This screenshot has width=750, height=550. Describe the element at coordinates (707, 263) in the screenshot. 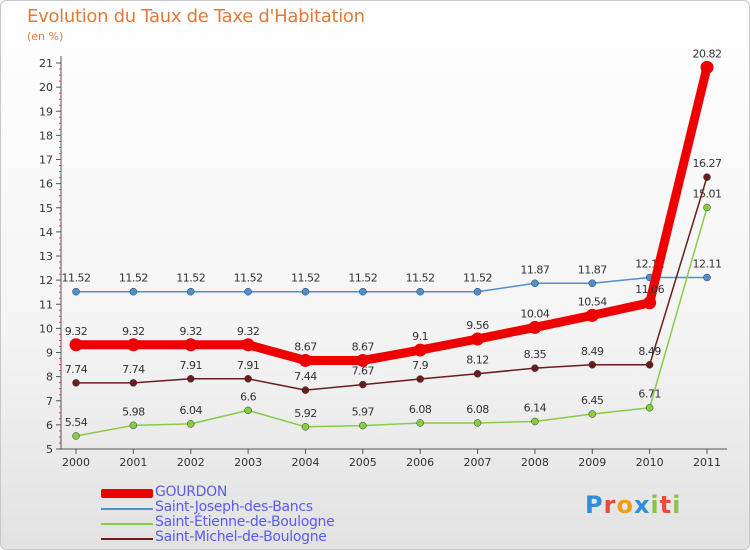

I see `data-label: 12.11` at that location.